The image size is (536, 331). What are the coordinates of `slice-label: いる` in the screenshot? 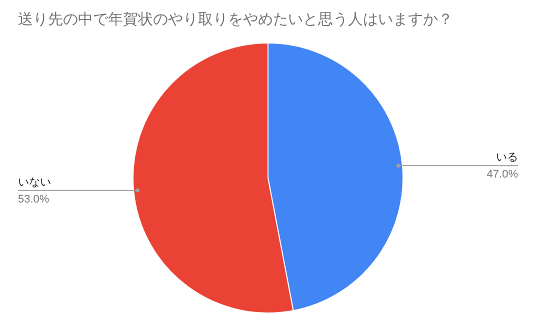 It's located at (507, 158).